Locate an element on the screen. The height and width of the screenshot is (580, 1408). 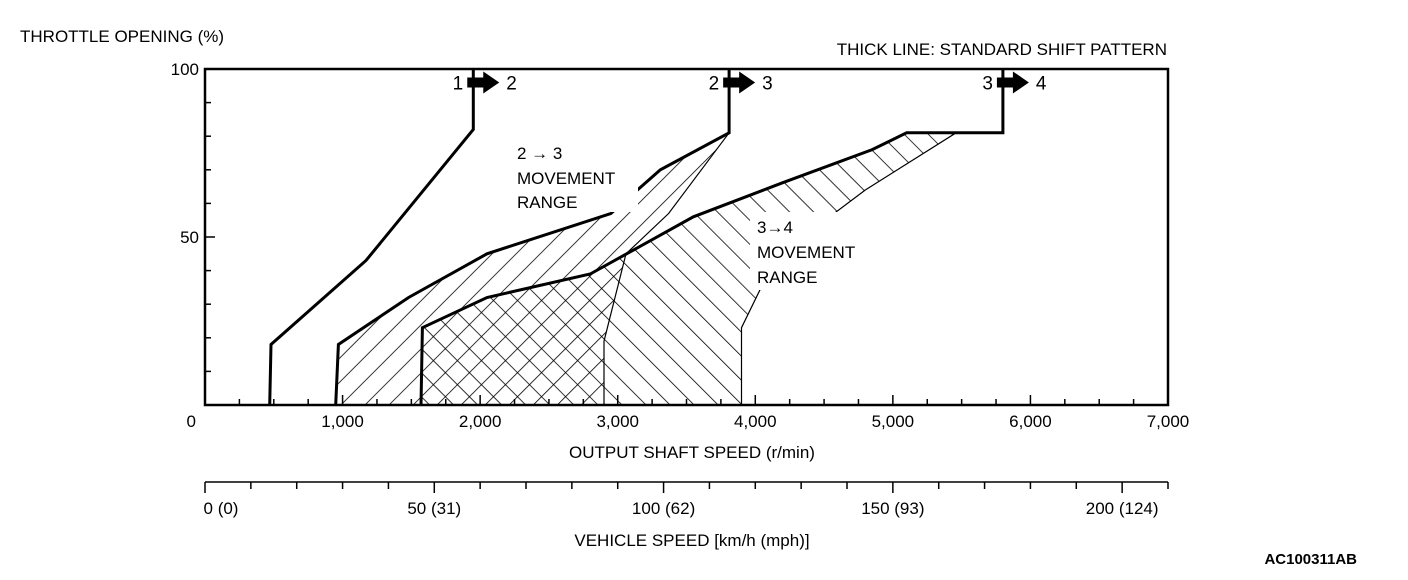
origin-label: 0 is located at coordinates (191, 421).